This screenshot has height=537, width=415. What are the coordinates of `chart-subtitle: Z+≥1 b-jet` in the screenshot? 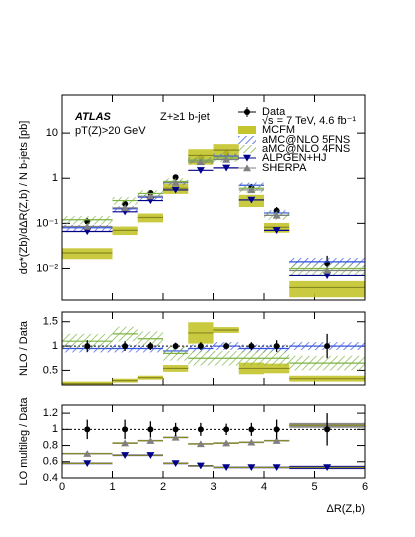 It's located at (185, 117).